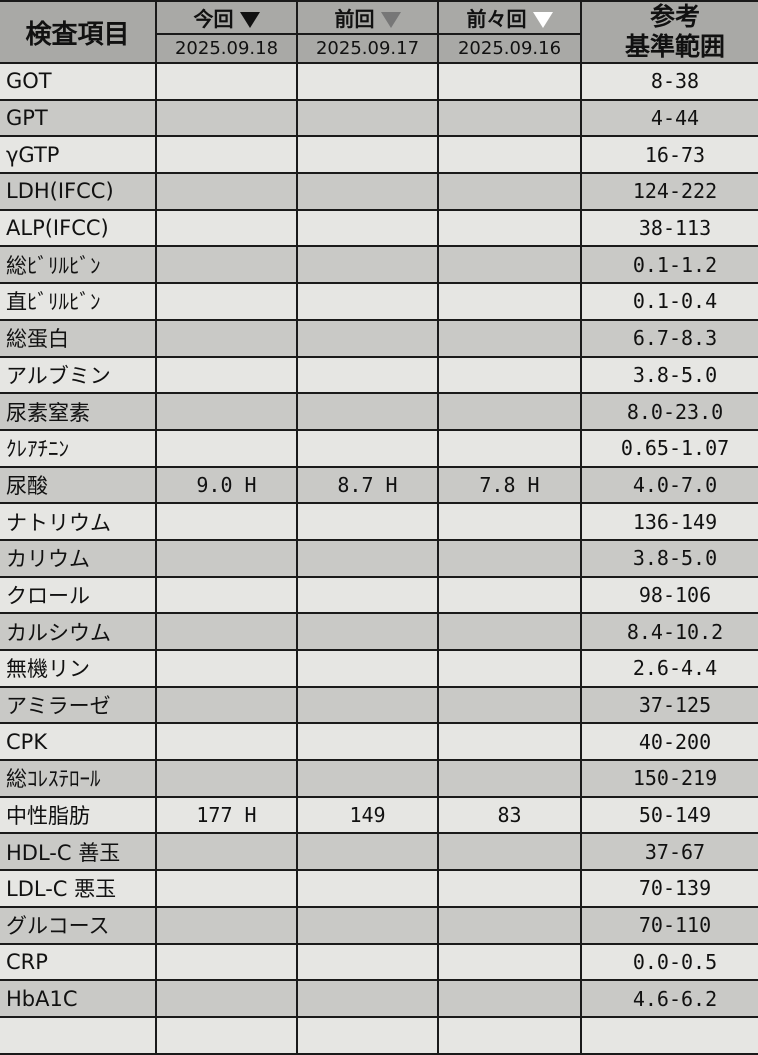 The height and width of the screenshot is (1055, 758). What do you see at coordinates (669, 998) in the screenshot?
I see `reference-range: 4.6-6.2` at bounding box center [669, 998].